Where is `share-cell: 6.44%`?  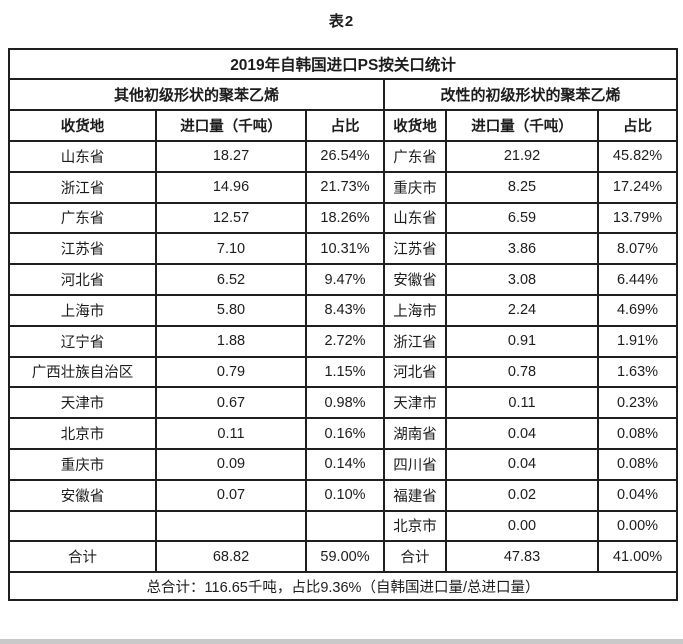 share-cell: 6.44% is located at coordinates (637, 279).